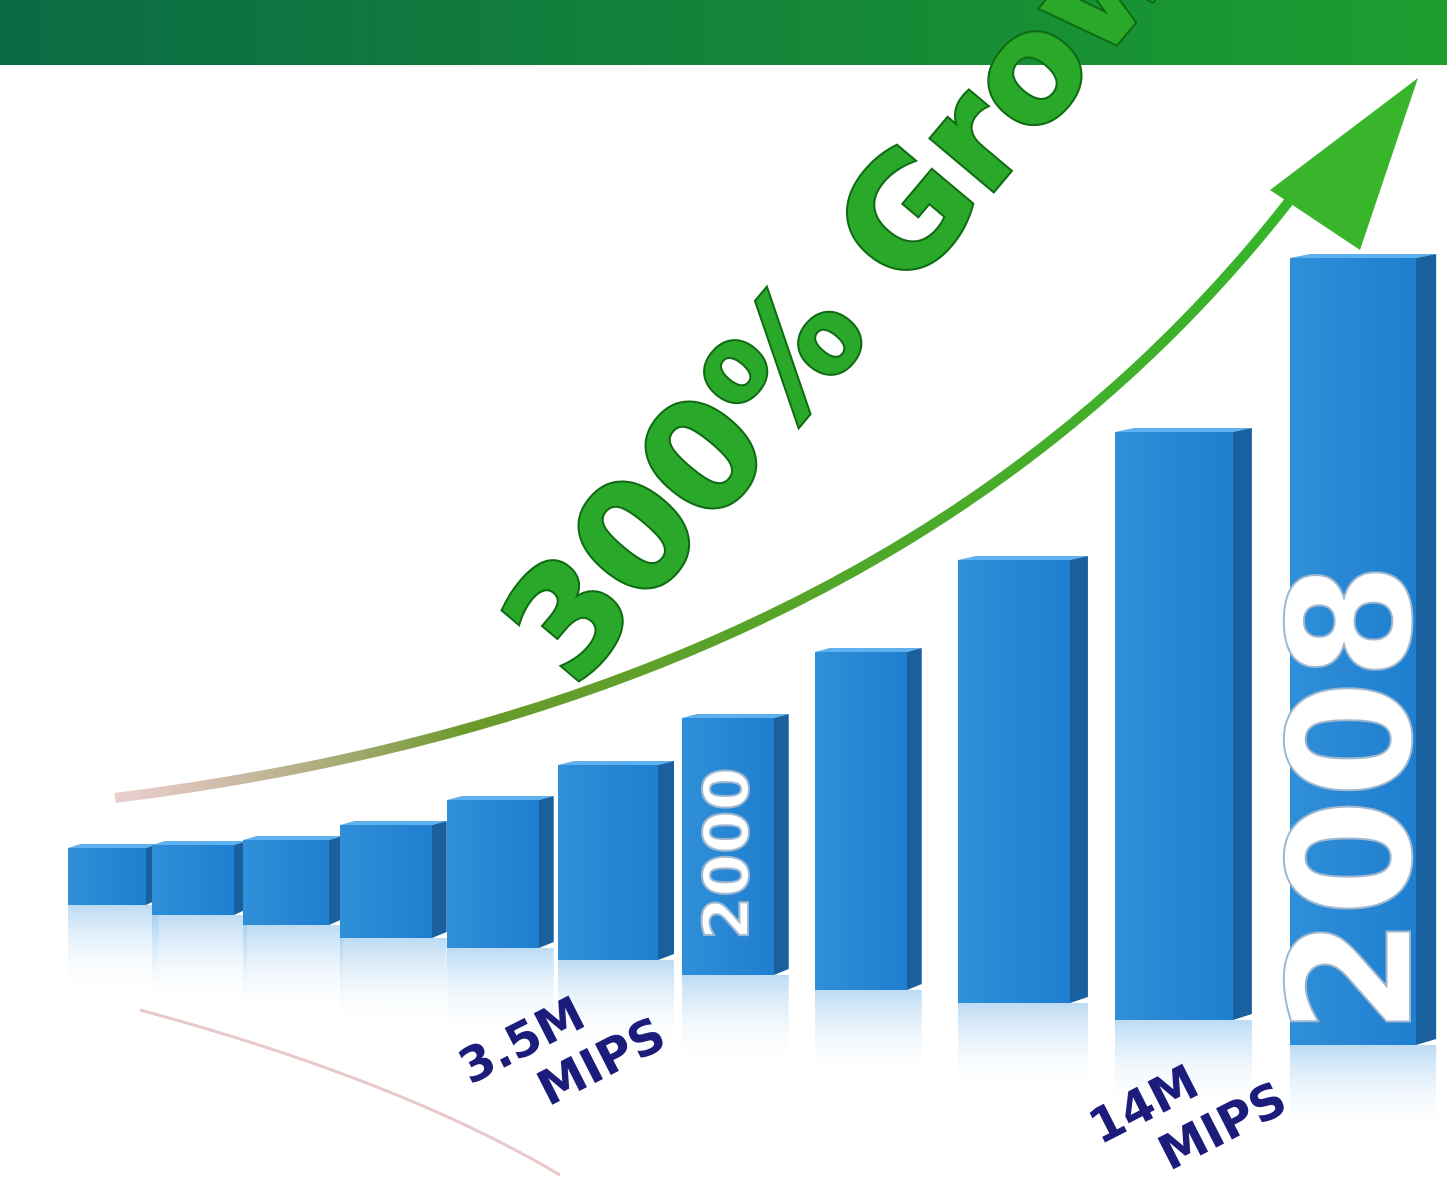 The width and height of the screenshot is (1447, 1180). What do you see at coordinates (726, 853) in the screenshot?
I see `start-year: 2000` at bounding box center [726, 853].